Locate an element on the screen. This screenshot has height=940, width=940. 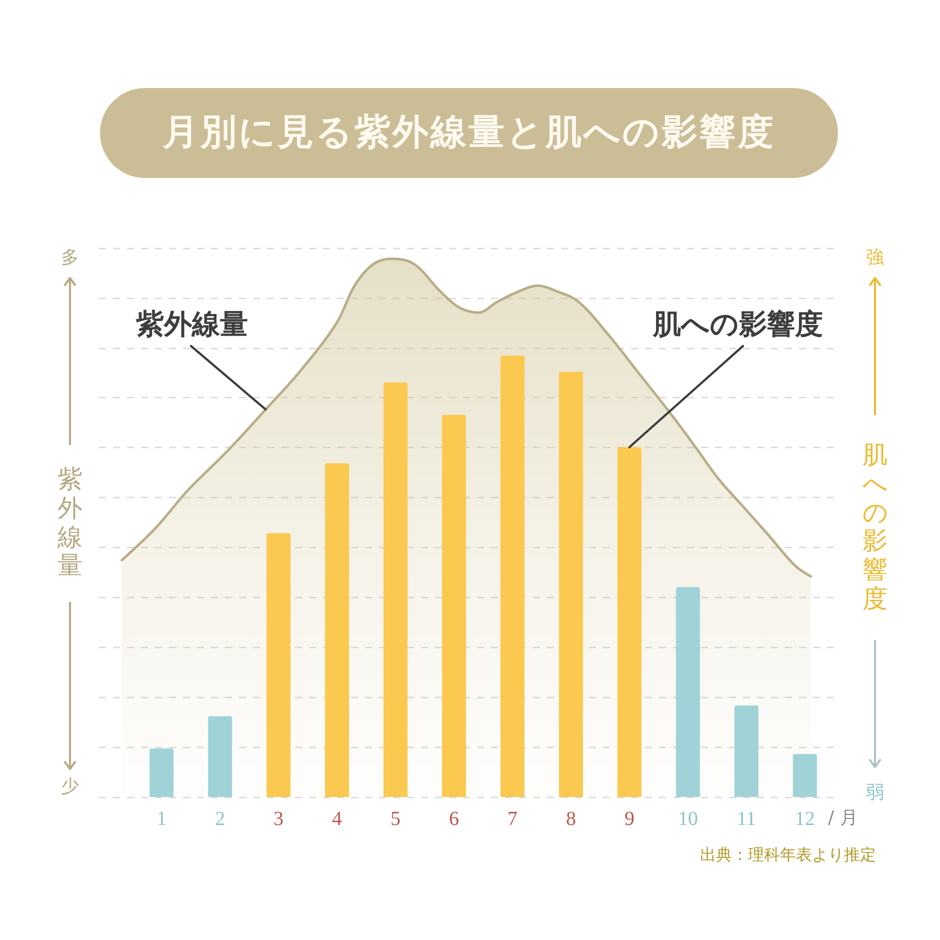
text: 肌への影響度 is located at coordinates (737, 324).